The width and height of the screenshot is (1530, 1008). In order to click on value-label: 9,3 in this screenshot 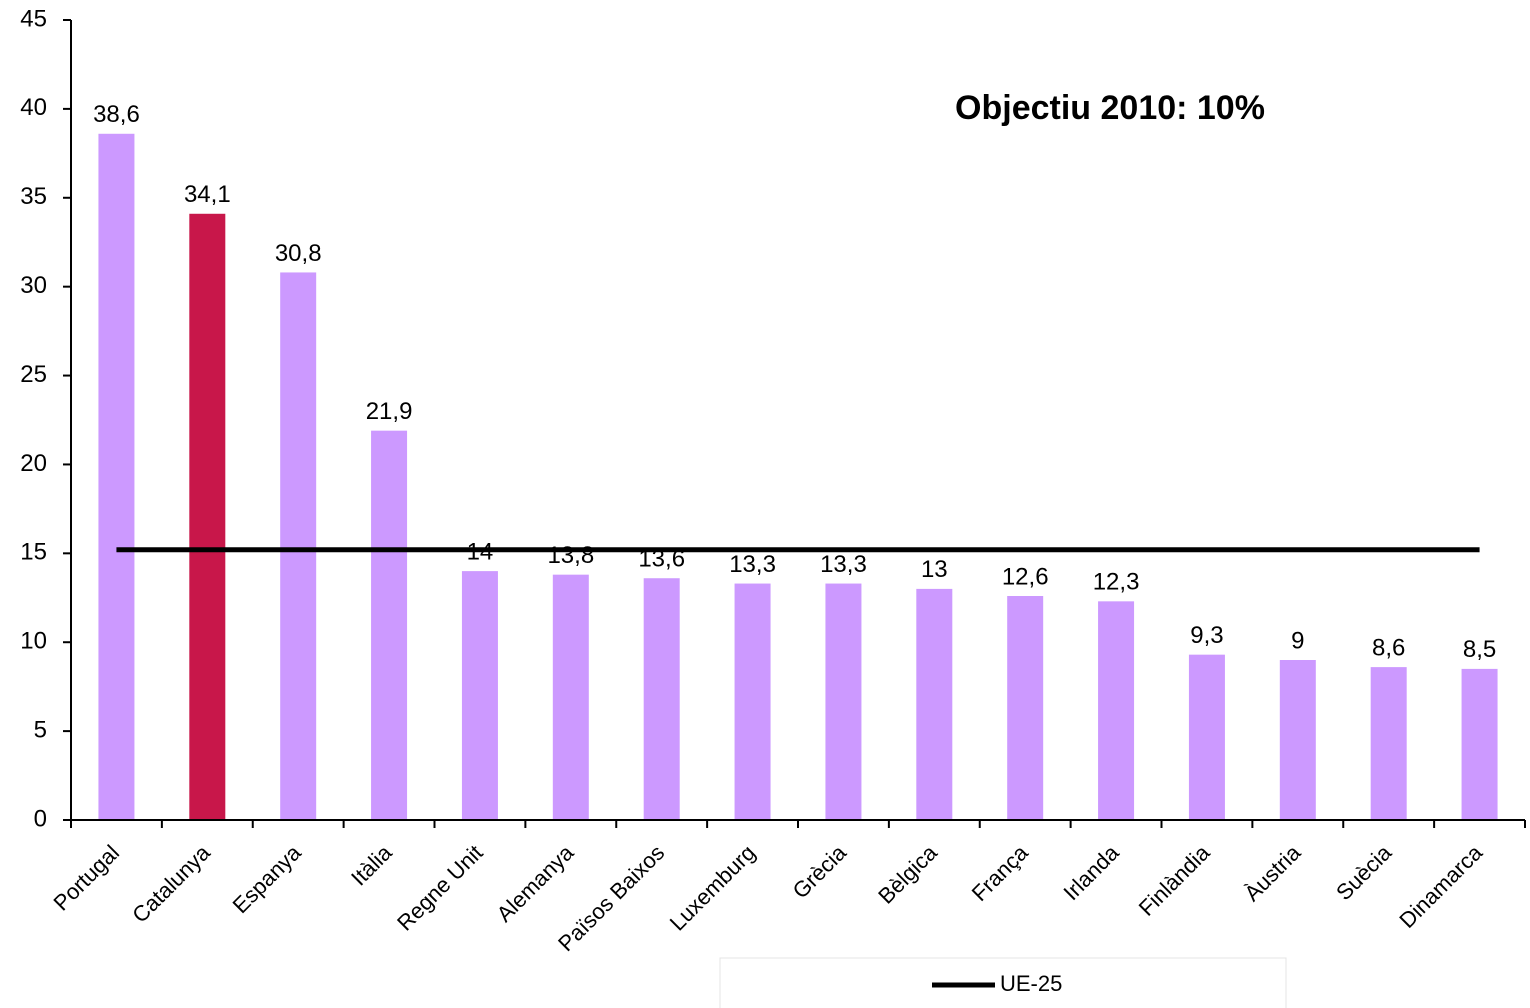, I will do `click(1206, 635)`.